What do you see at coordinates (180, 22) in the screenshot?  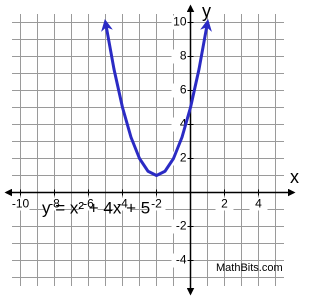 I see `y-tick-label: 10` at bounding box center [180, 22].